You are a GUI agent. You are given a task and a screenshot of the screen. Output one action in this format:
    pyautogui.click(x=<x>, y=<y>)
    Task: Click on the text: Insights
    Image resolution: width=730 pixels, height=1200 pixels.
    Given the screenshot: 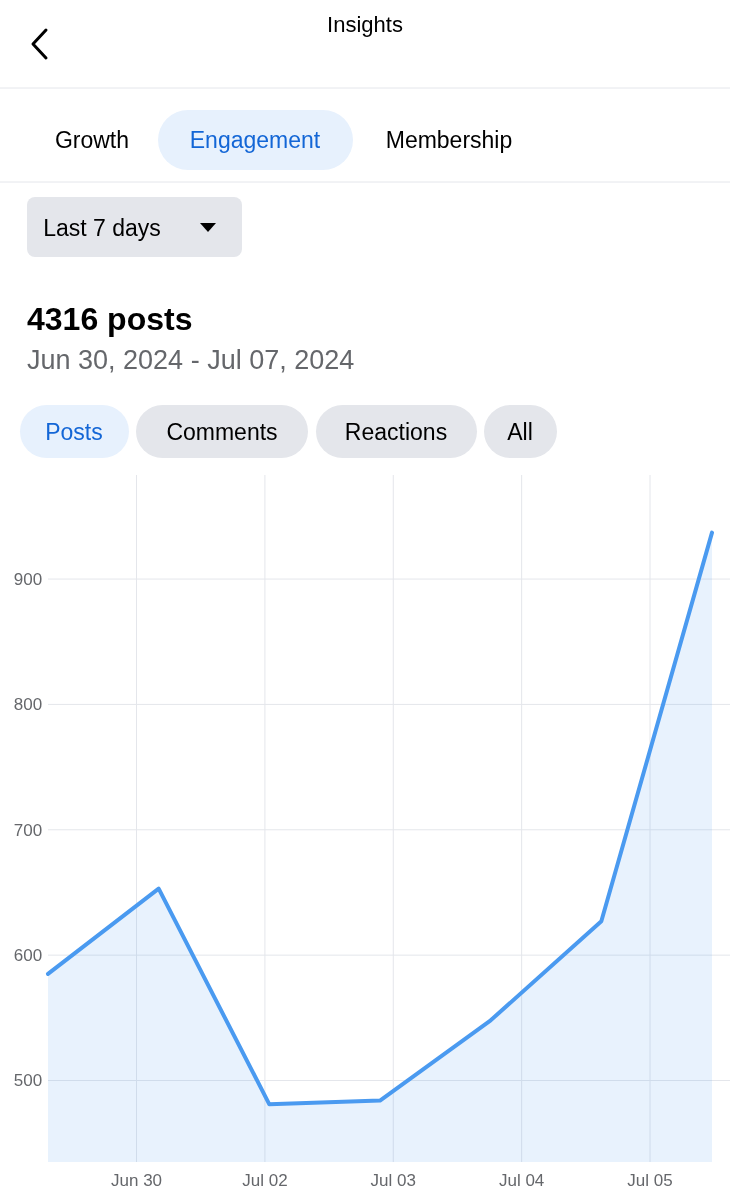 What is the action you would take?
    pyautogui.click(x=365, y=24)
    